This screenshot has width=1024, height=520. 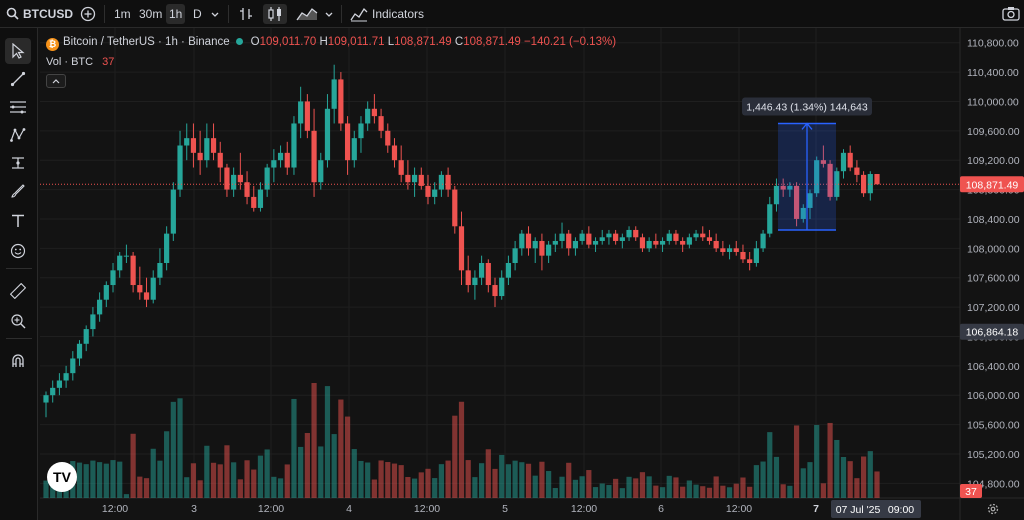 I want to click on legend-close-value: 108,871.49, so click(x=492, y=42).